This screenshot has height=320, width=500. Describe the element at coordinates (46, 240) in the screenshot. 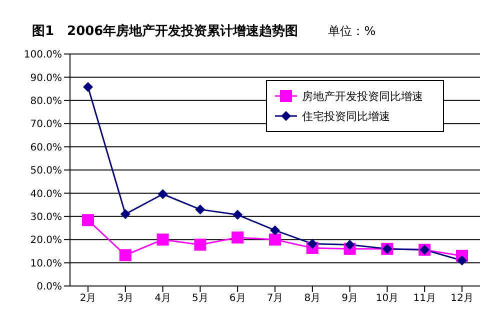

I see `y-tick-label: 20.0%` at that location.